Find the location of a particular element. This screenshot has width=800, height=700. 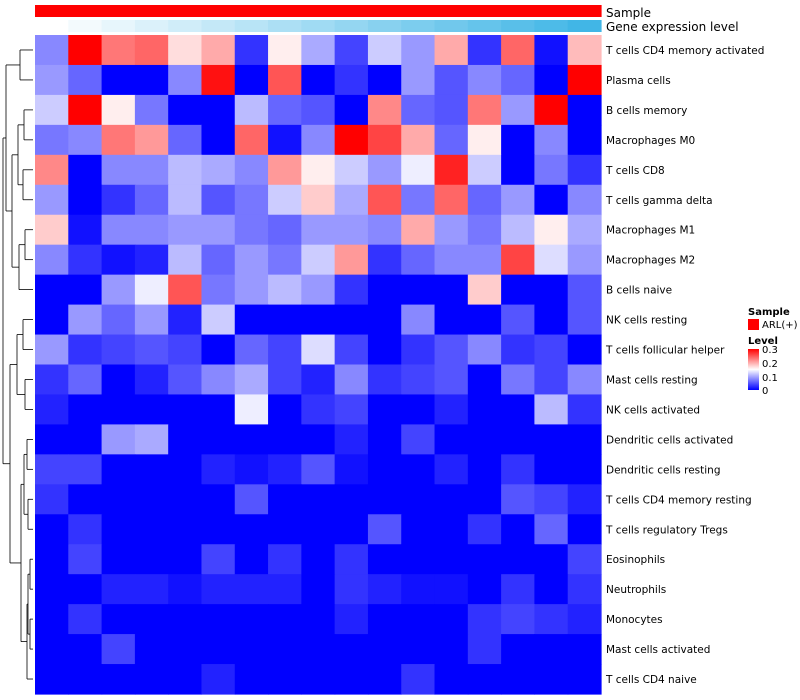

heatmap-cell-r3-c3 is located at coordinates (151, 140).